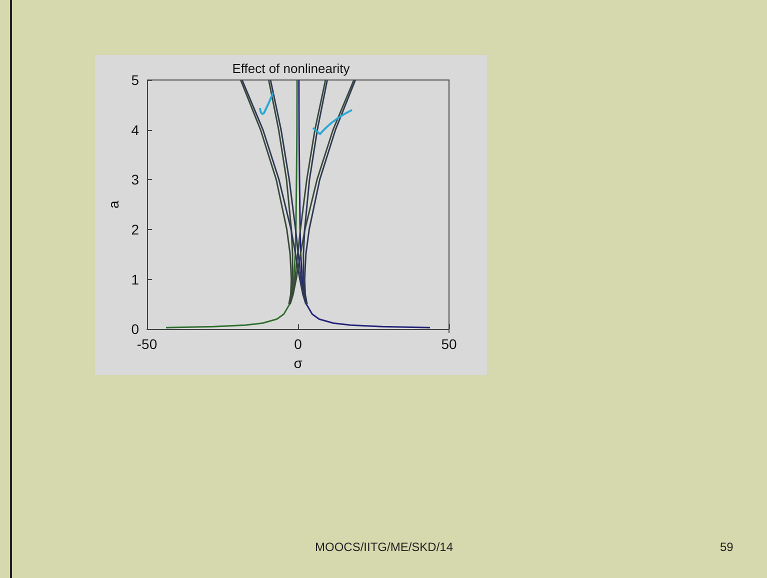  I want to click on y-tick-label: 1, so click(135, 279).